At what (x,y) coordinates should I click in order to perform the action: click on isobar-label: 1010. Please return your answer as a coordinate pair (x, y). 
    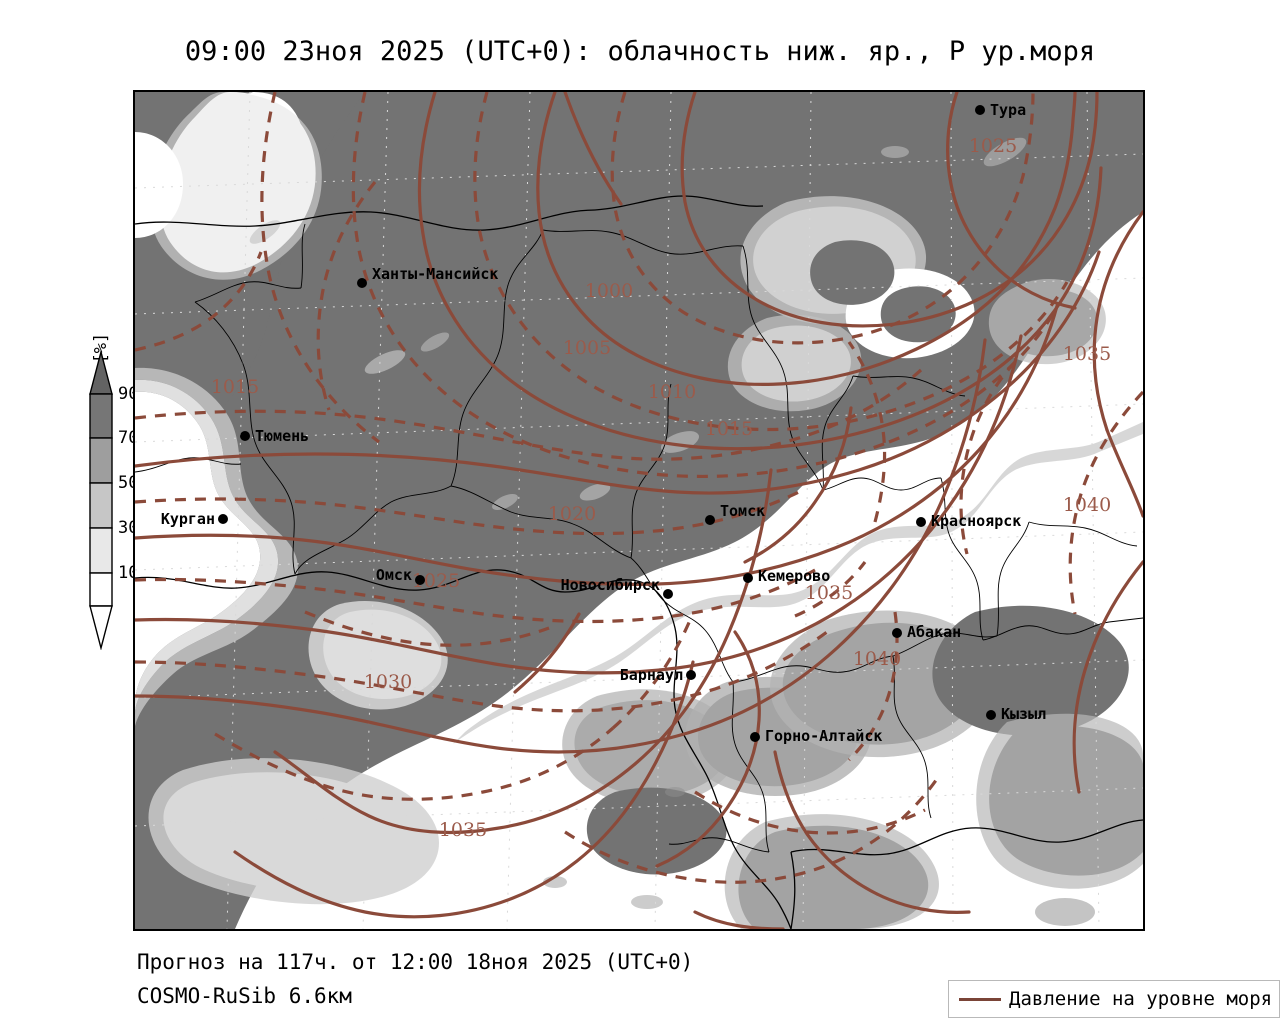
    Looking at the image, I should click on (672, 392).